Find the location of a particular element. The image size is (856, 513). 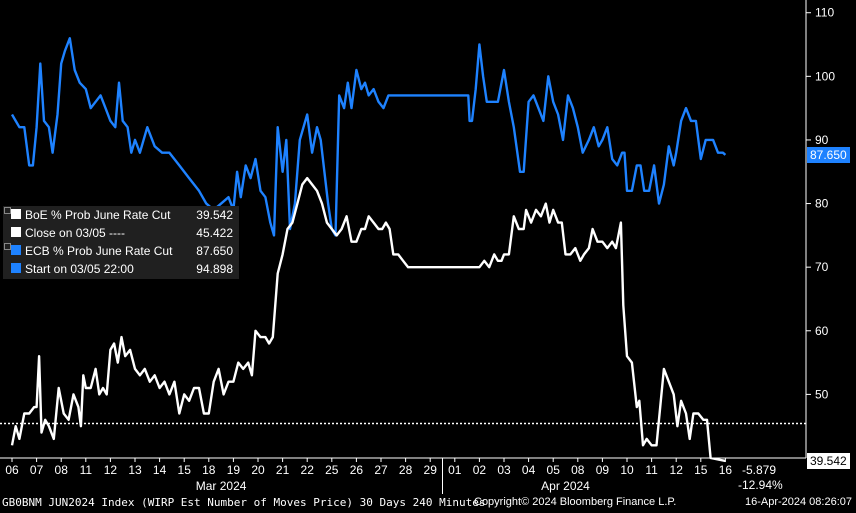

legend-label: ECB % Prob June Rate Cut is located at coordinates (99, 251).